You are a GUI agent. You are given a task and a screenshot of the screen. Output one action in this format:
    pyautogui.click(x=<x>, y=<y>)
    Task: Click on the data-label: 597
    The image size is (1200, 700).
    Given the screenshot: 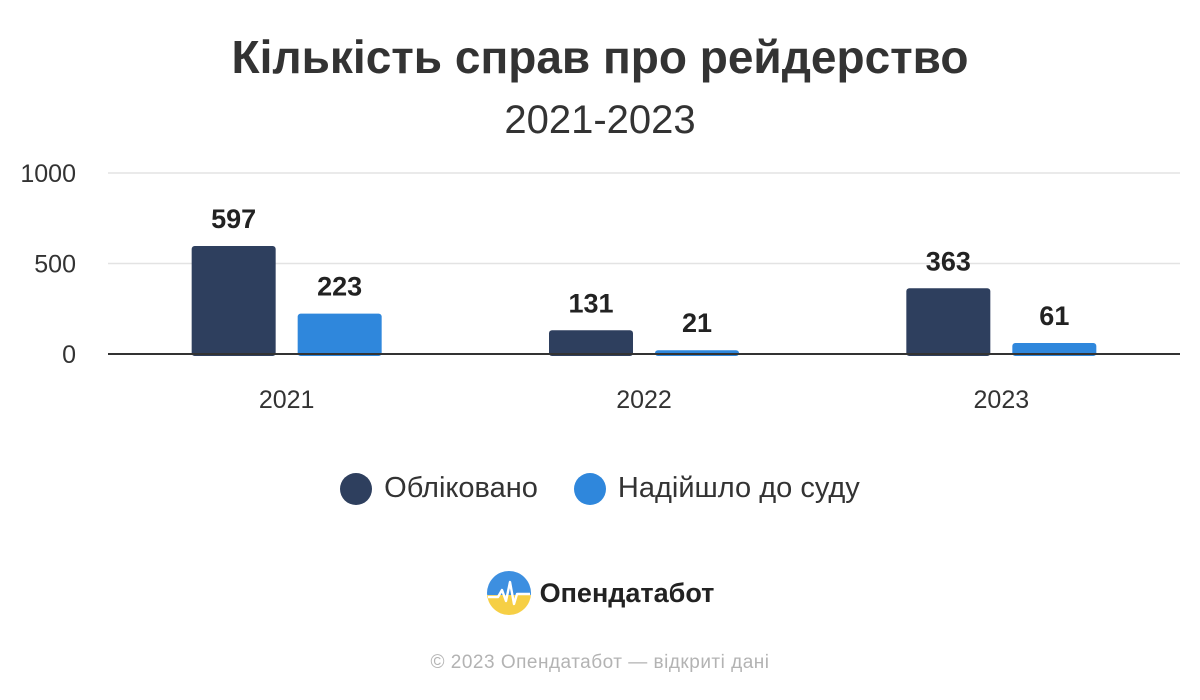 What is the action you would take?
    pyautogui.click(x=233, y=219)
    